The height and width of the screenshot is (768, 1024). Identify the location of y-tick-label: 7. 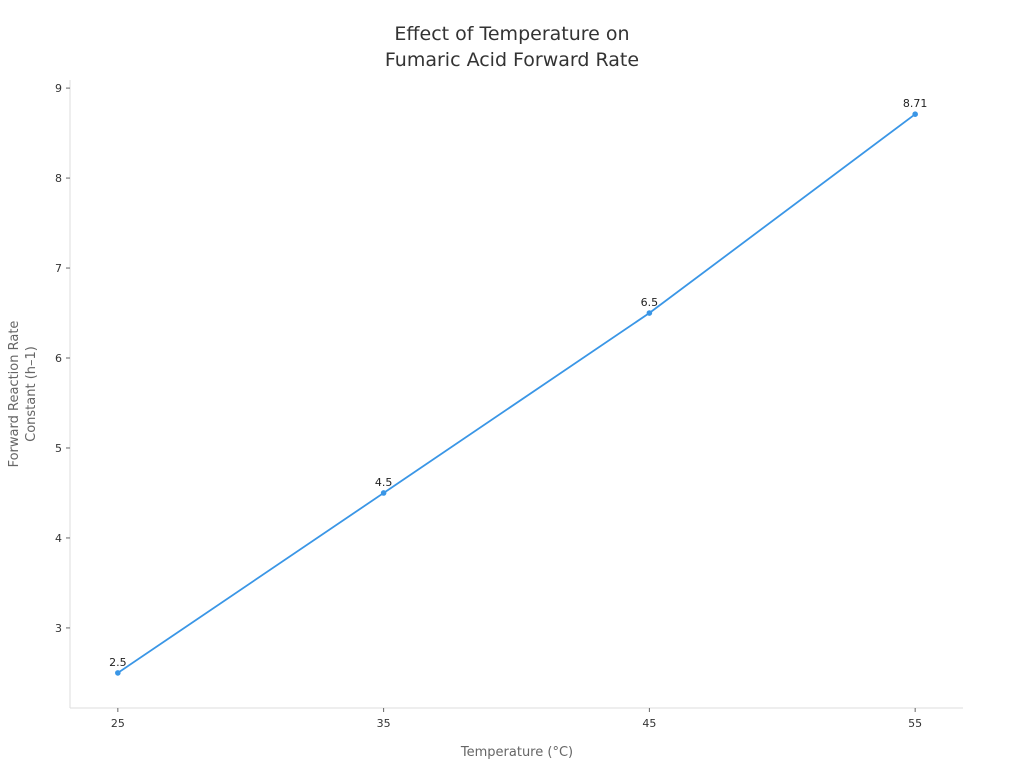
(58, 268).